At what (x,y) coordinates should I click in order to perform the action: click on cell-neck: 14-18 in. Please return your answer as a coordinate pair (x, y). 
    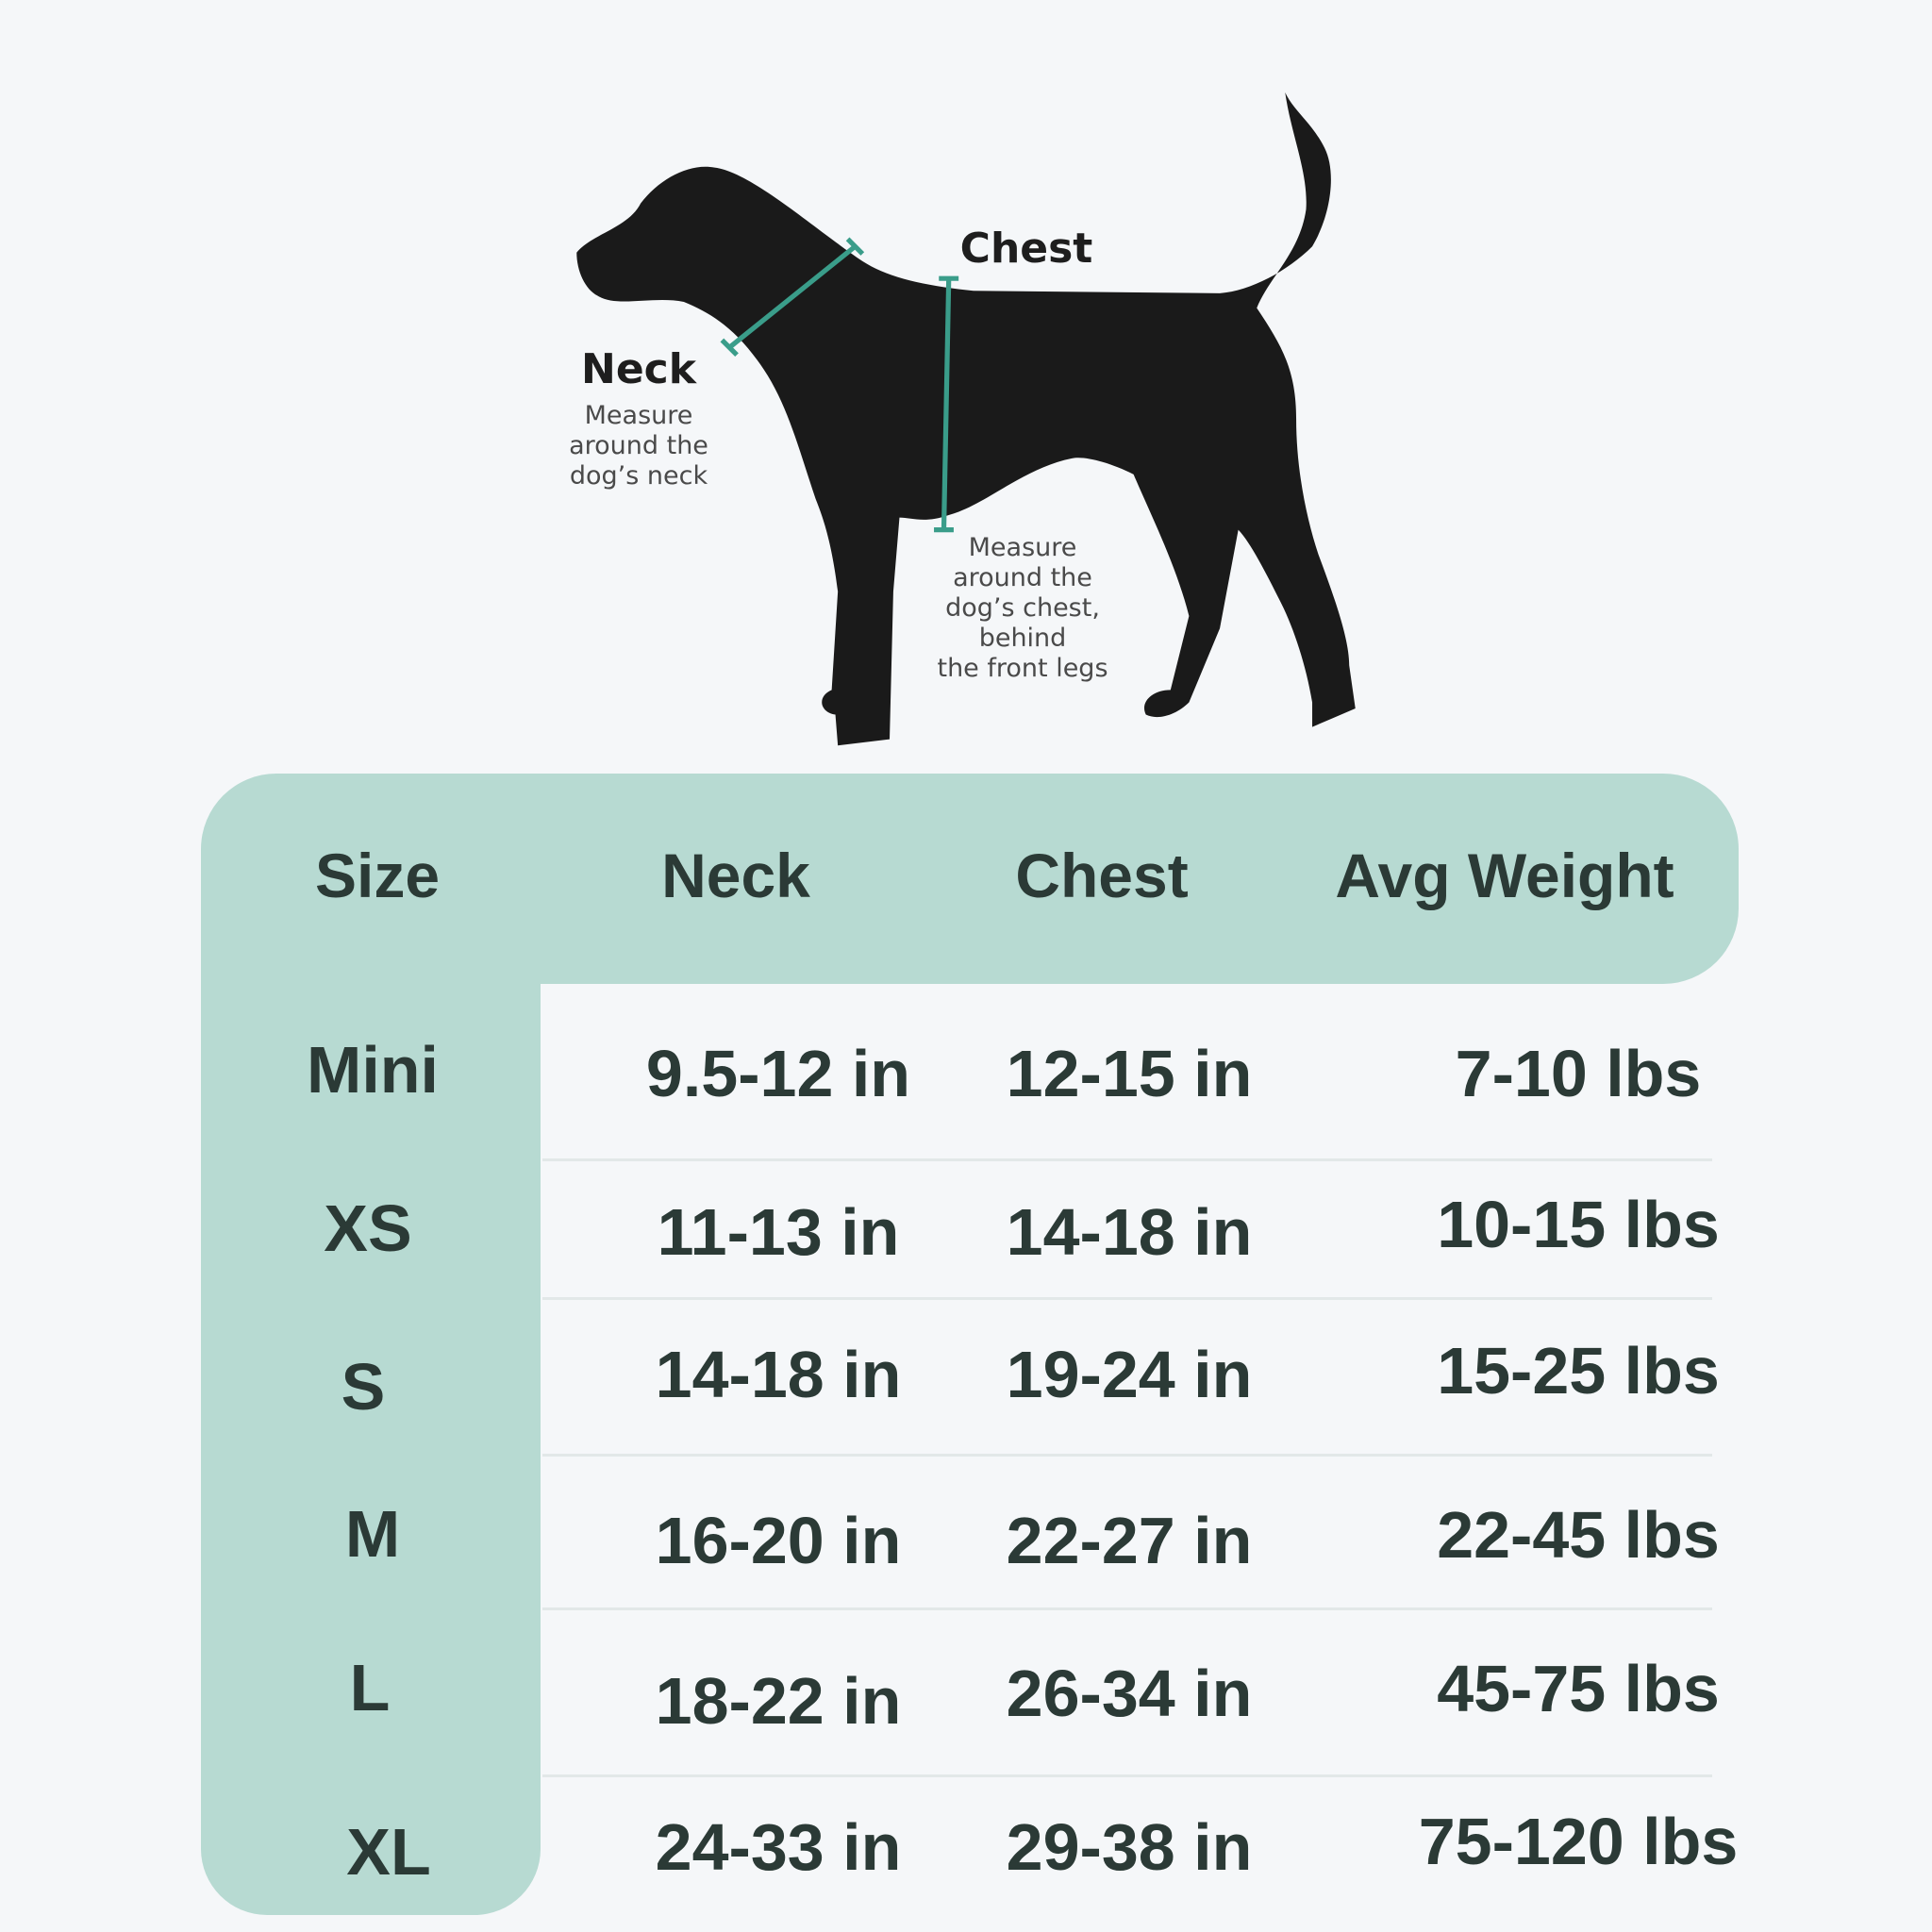
    Looking at the image, I should click on (779, 1375).